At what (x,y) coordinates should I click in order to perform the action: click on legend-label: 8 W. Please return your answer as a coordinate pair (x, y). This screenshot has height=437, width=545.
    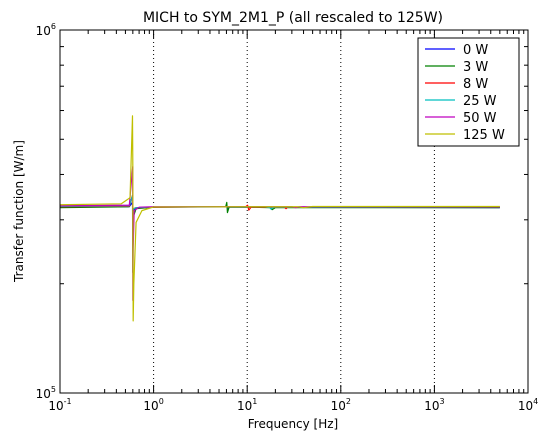
    Looking at the image, I should click on (475, 84).